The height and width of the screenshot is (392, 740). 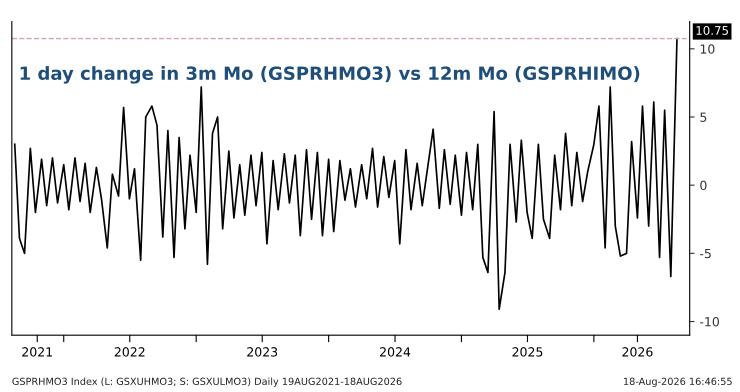 What do you see at coordinates (678, 382) in the screenshot?
I see `text: 18-Aug-2026 16:46:55` at bounding box center [678, 382].